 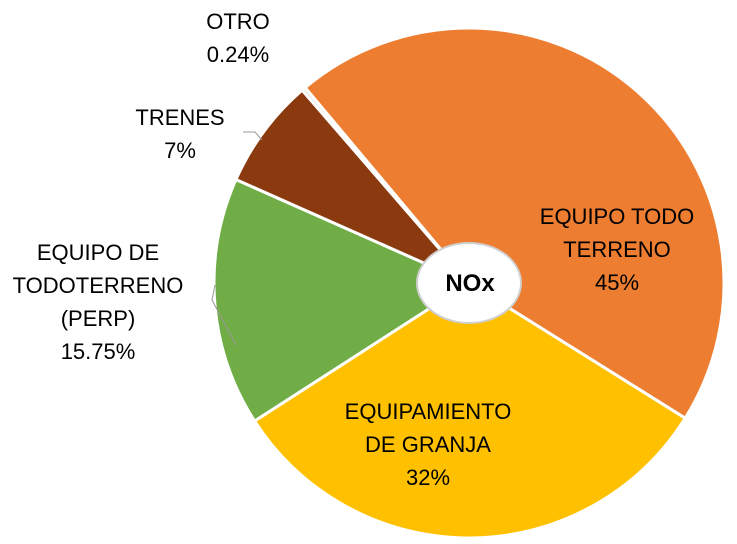 I want to click on value-label: 45%, so click(x=617, y=282).